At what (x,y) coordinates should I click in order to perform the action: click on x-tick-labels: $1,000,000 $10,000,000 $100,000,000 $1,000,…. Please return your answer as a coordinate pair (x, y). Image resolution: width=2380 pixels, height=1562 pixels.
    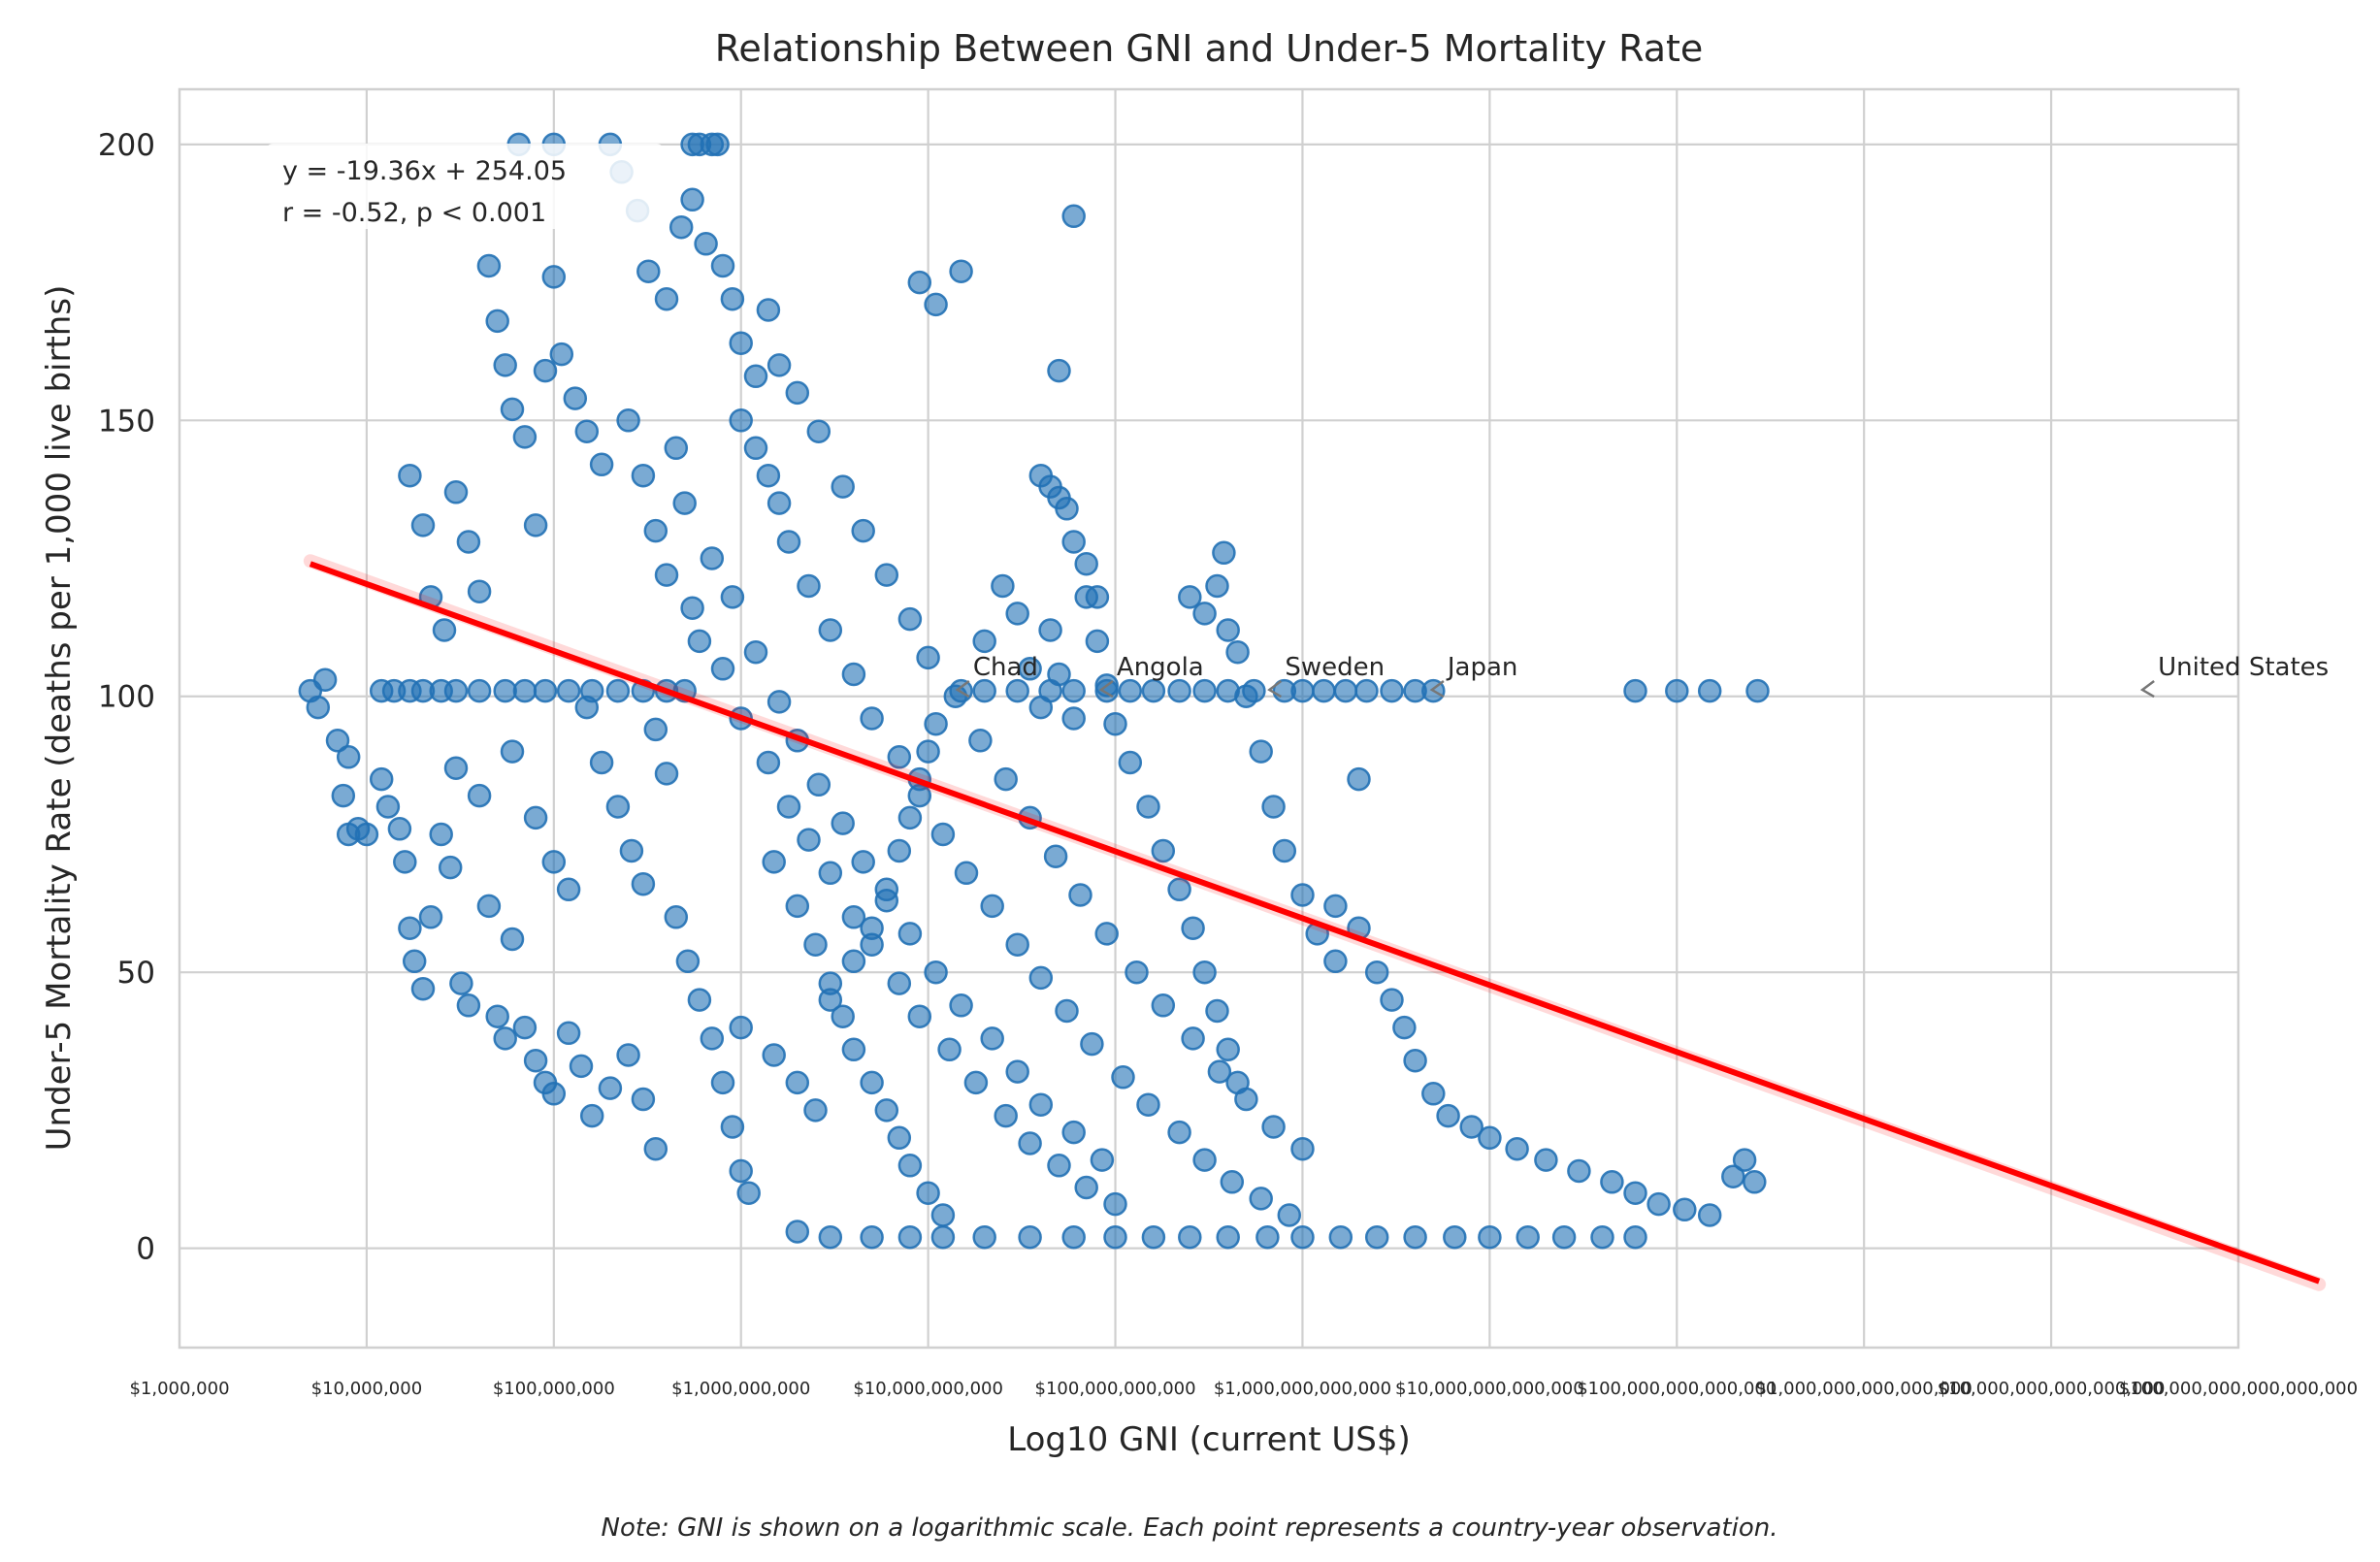
    Looking at the image, I should click on (1243, 1389).